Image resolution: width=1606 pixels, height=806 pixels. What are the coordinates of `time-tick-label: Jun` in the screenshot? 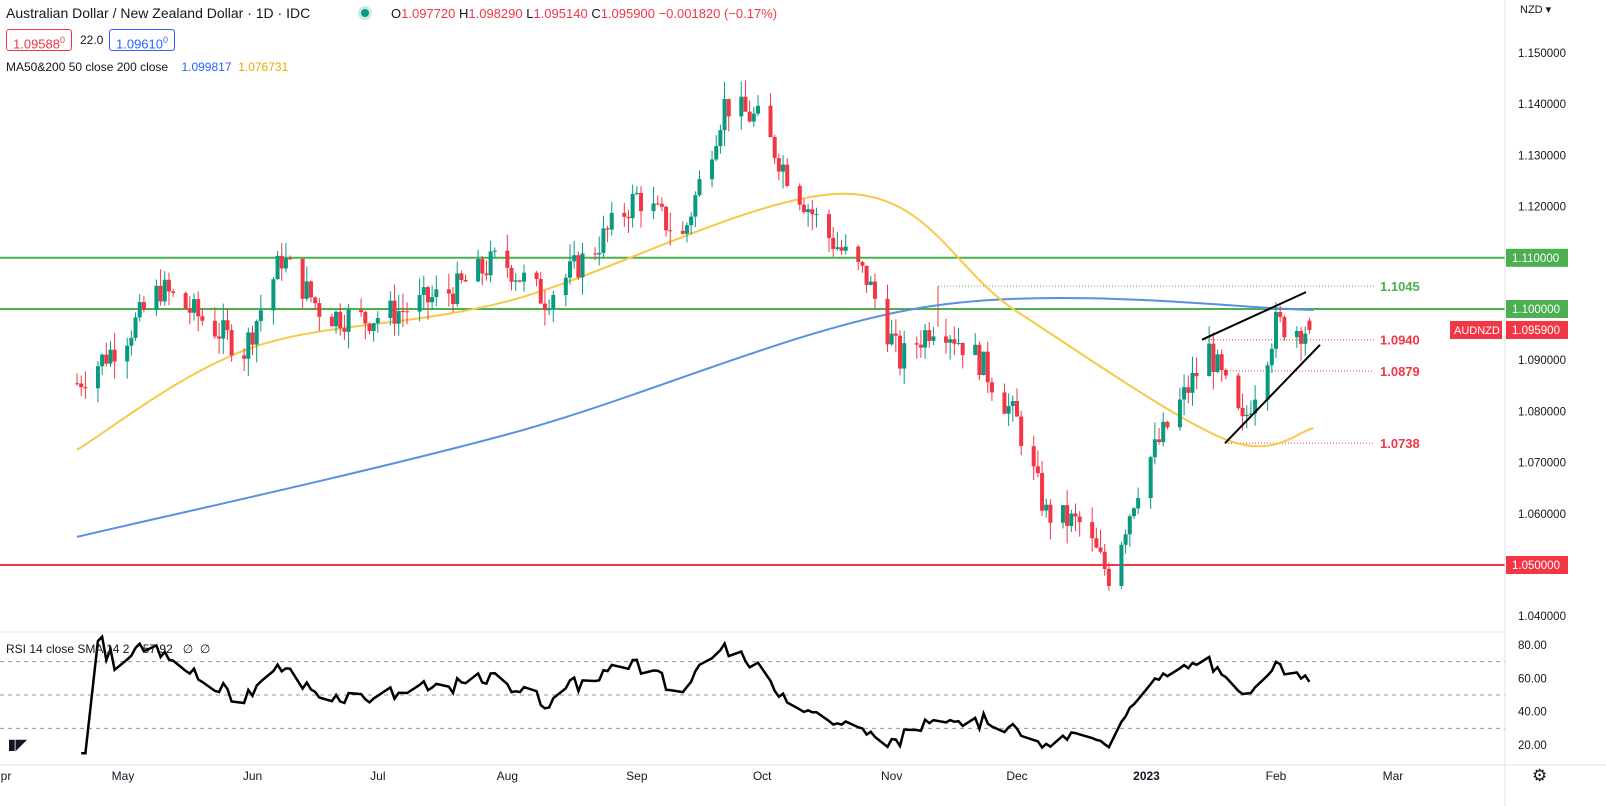 It's located at (252, 776).